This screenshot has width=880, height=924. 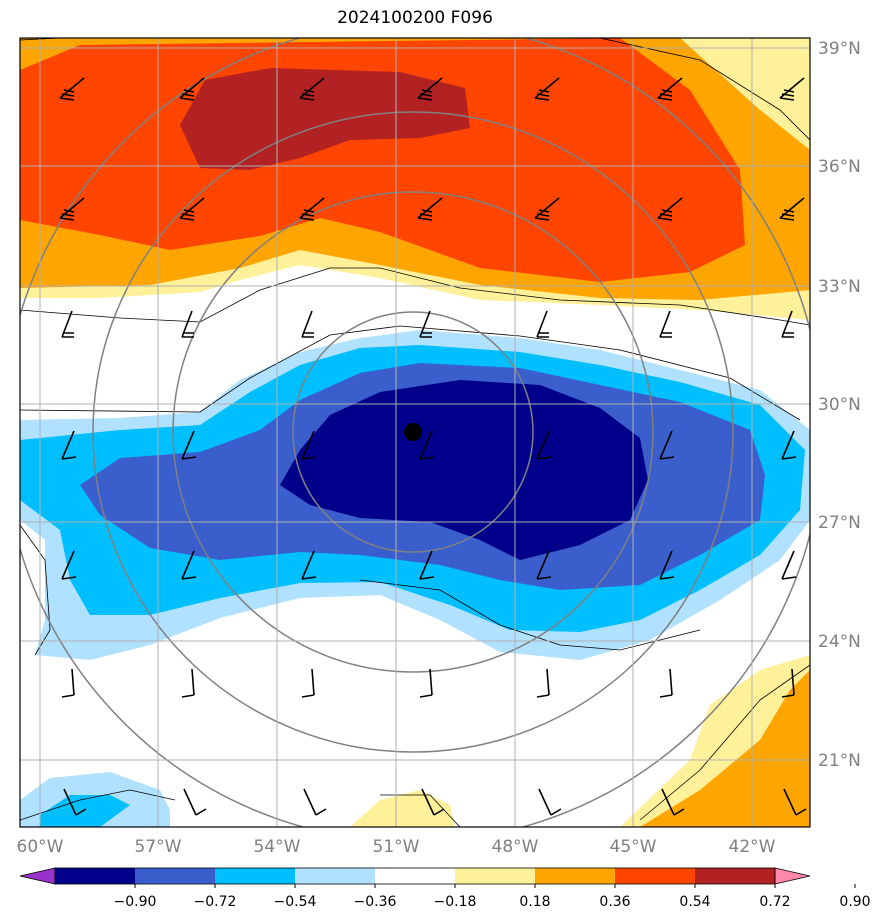 What do you see at coordinates (839, 167) in the screenshot?
I see `lat-label: 36°N` at bounding box center [839, 167].